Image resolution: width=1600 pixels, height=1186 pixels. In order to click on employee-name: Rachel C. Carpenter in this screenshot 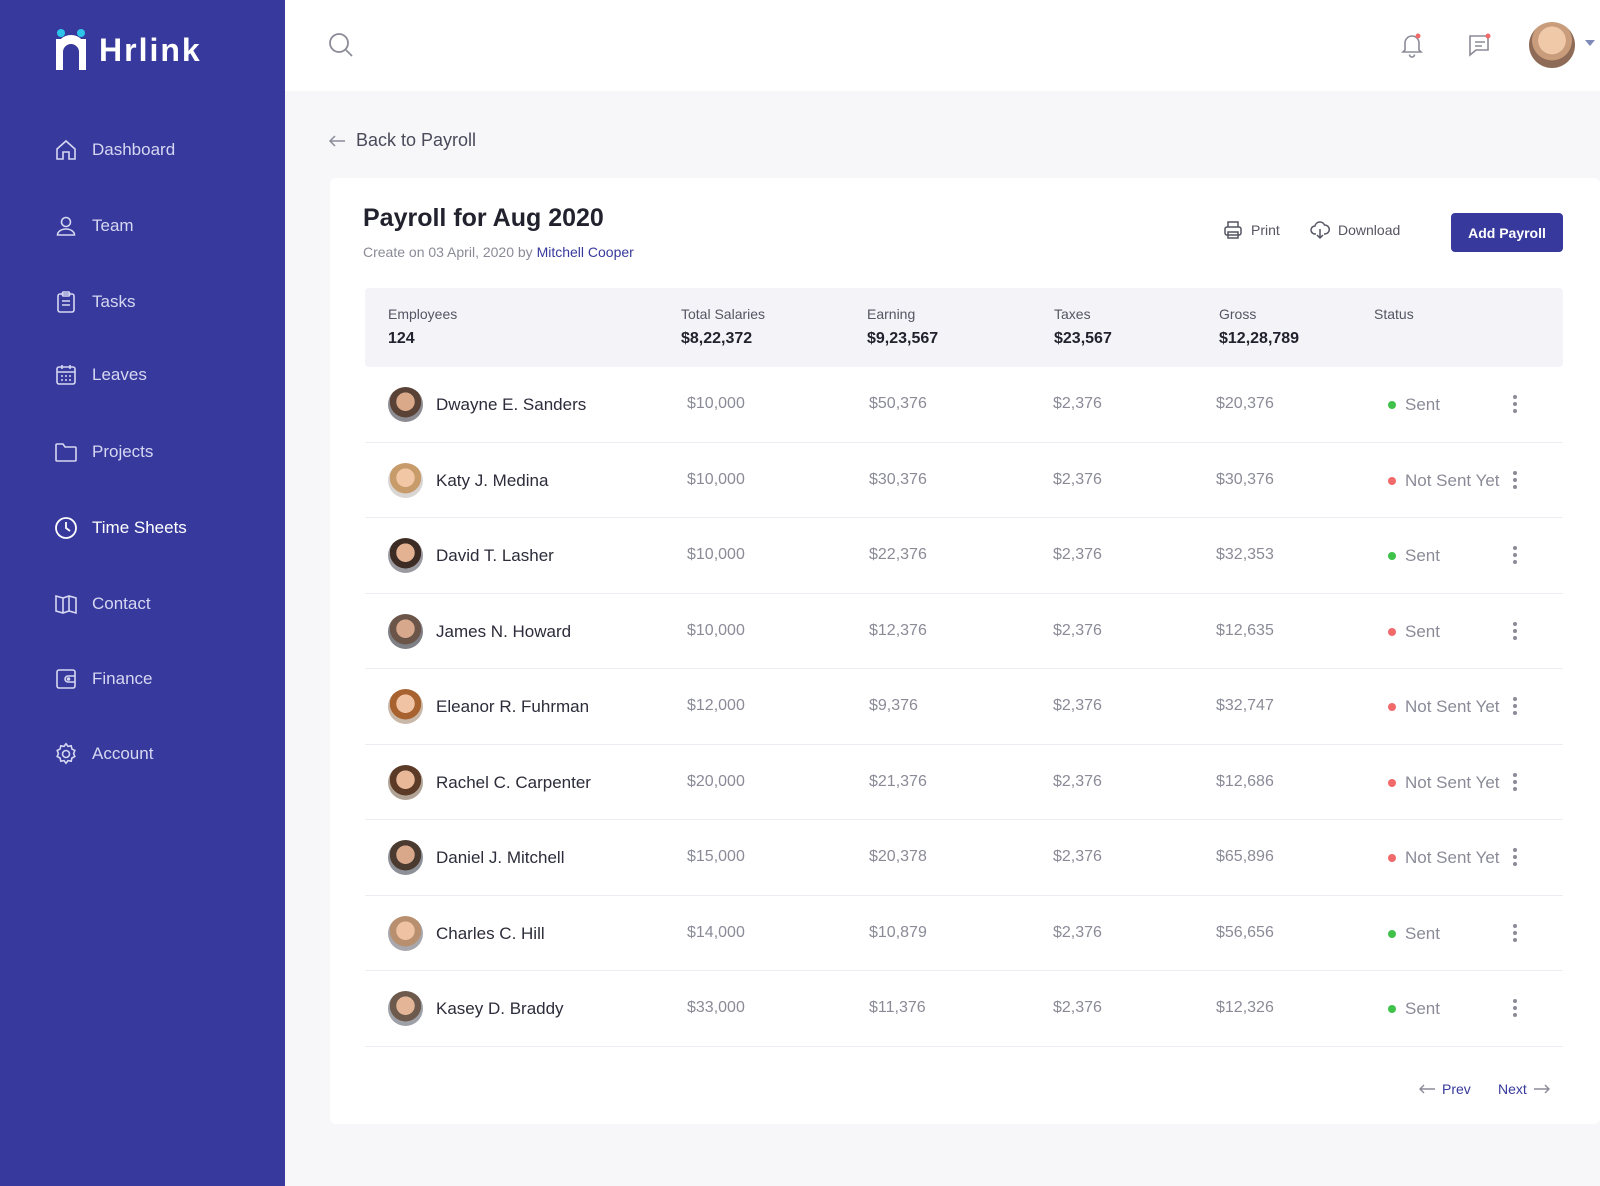, I will do `click(513, 782)`.